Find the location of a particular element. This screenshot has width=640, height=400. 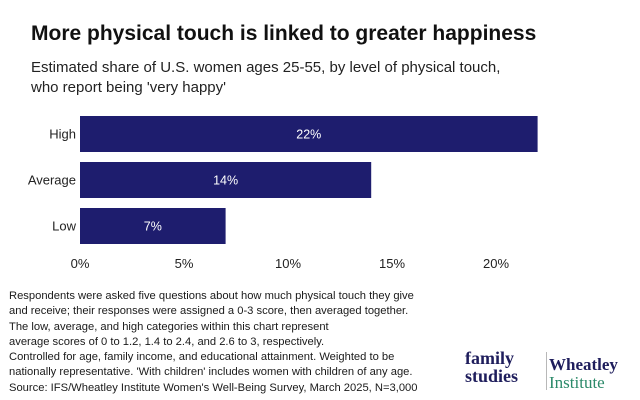

x-tick-label: 15% is located at coordinates (392, 263).